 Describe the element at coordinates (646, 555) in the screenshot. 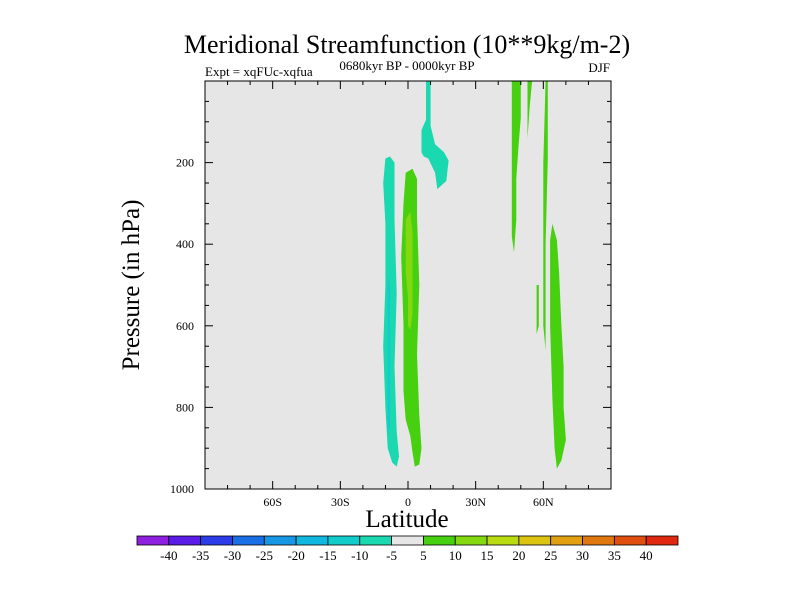

I see `colorbar-label-15: 40` at that location.